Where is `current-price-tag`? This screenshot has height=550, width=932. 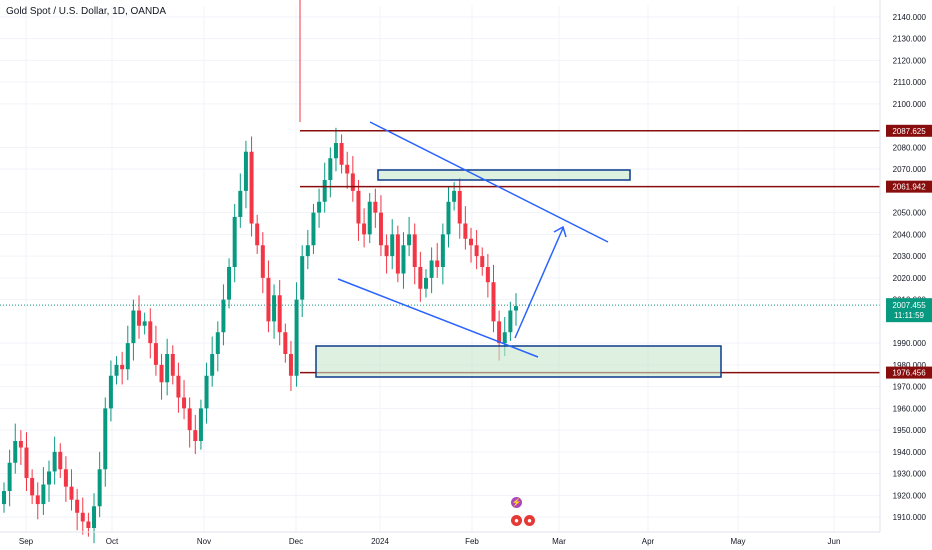 current-price-tag is located at coordinates (909, 310).